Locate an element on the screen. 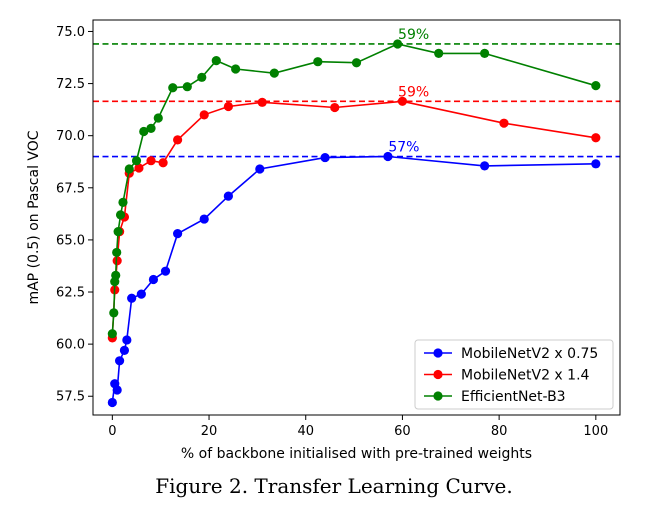 The image size is (668, 515). x-tick-label: 80 is located at coordinates (499, 431).